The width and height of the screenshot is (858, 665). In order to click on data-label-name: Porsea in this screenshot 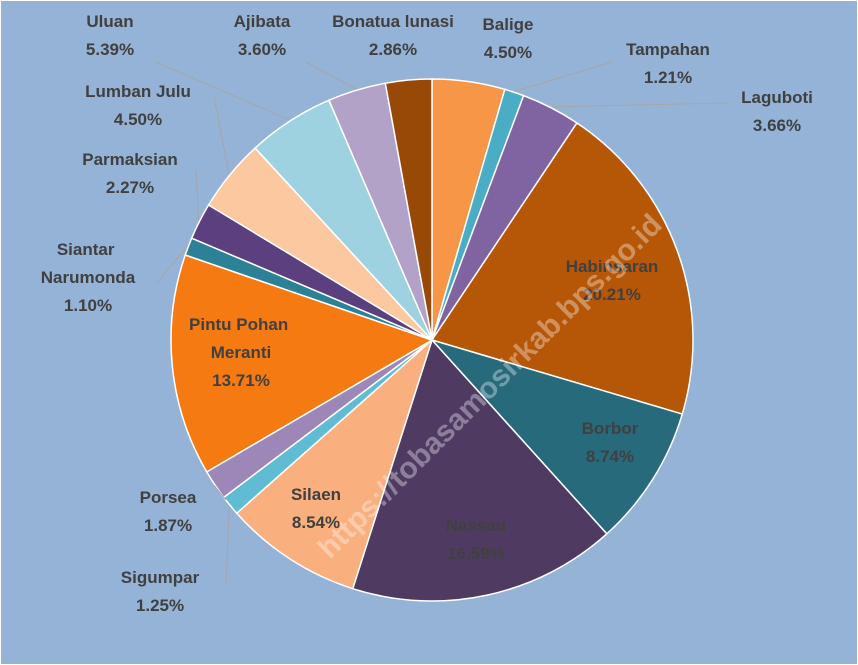, I will do `click(168, 497)`.